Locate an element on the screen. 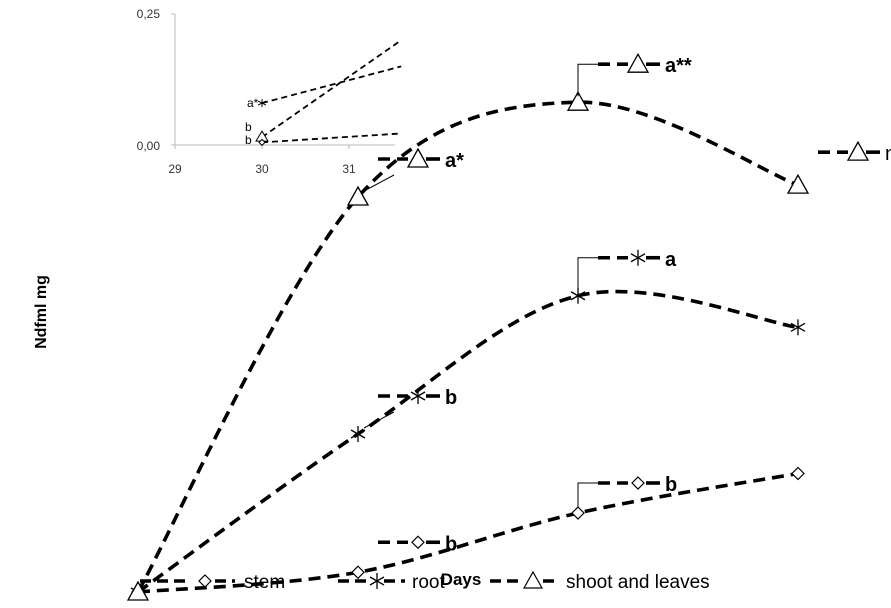  annotation-label-2: ns is located at coordinates (888, 154).